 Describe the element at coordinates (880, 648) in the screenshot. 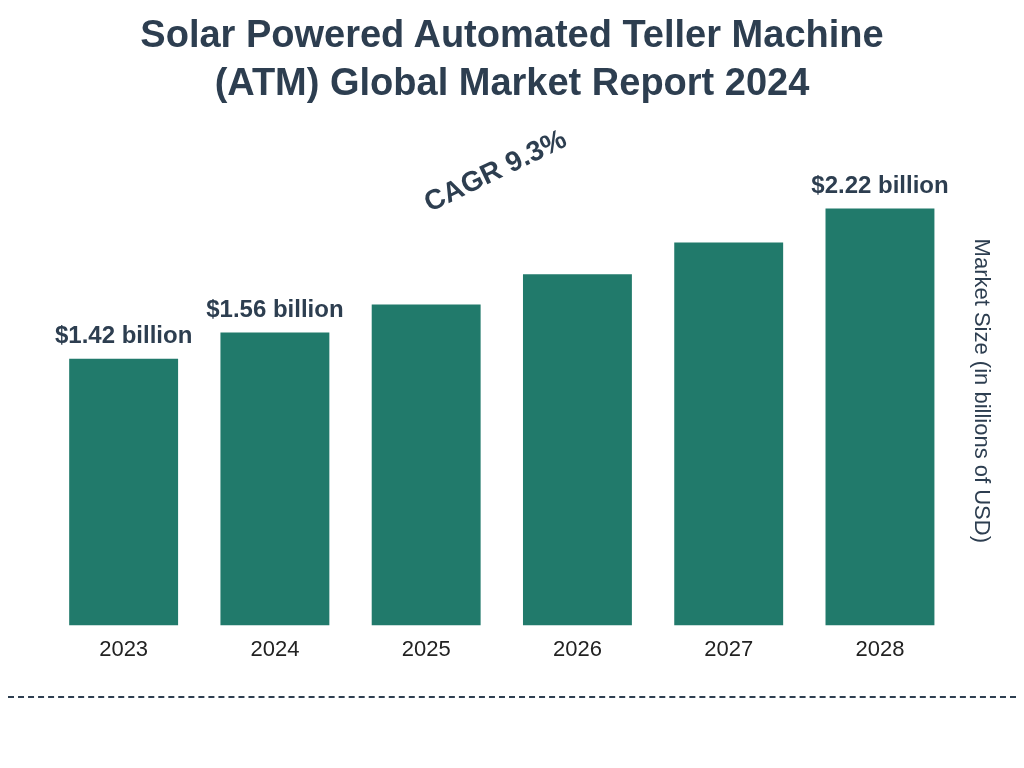

I see `x-tick-label: 2028` at that location.